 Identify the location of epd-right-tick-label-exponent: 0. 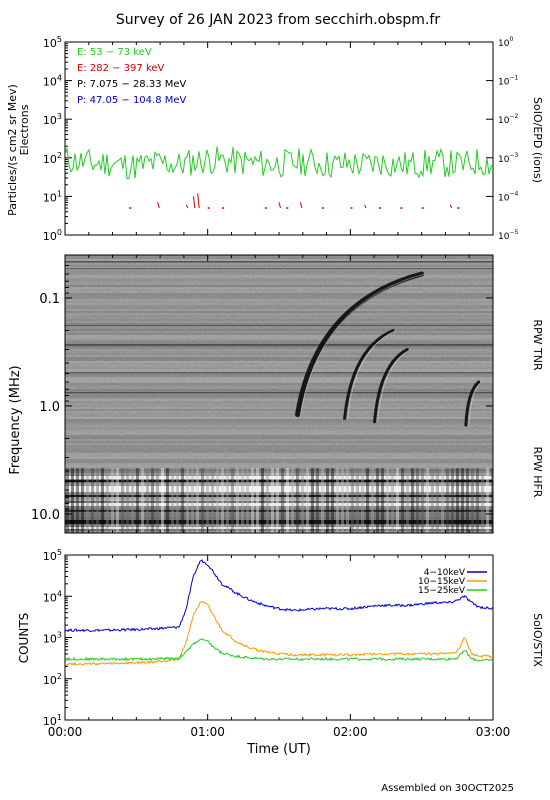
(511, 39).